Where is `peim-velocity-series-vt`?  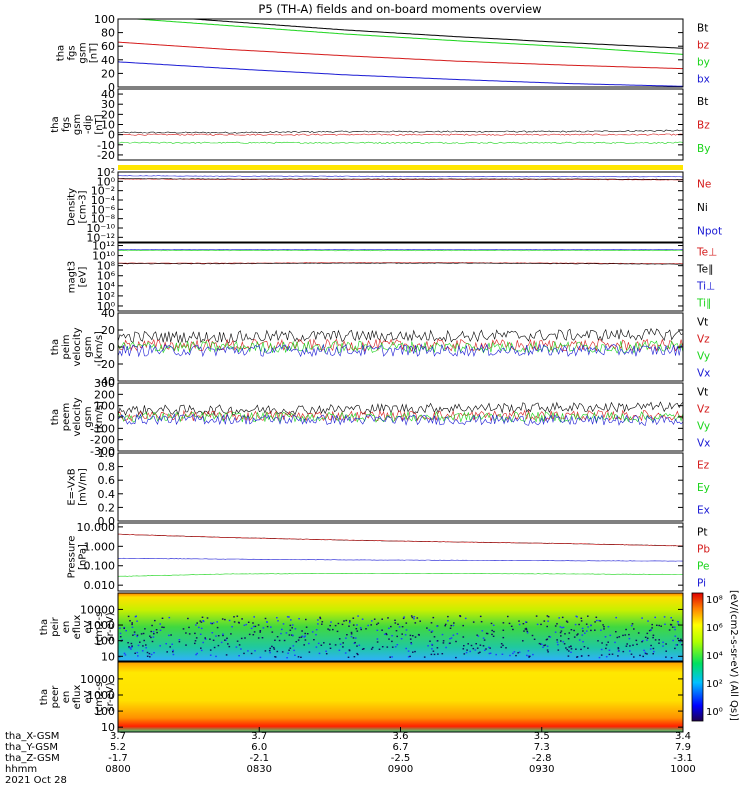 peim-velocity-series-vt is located at coordinates (400, 335).